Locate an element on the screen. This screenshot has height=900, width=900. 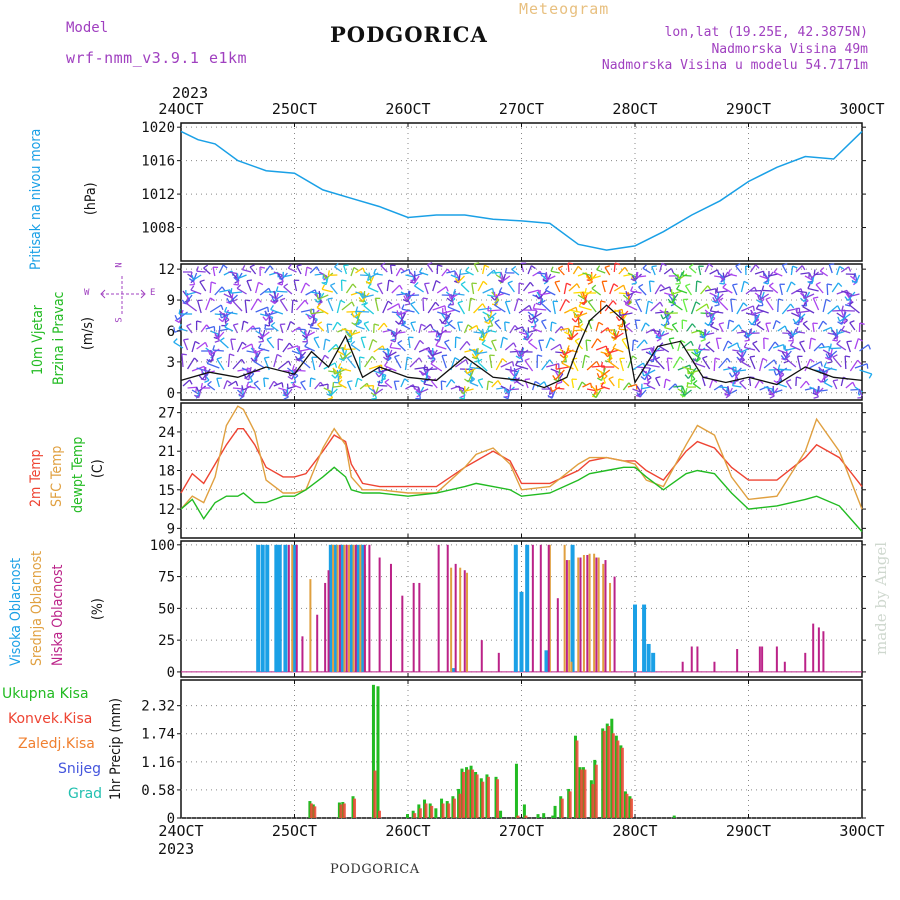
total-precip-bar is located at coordinates (516, 790).